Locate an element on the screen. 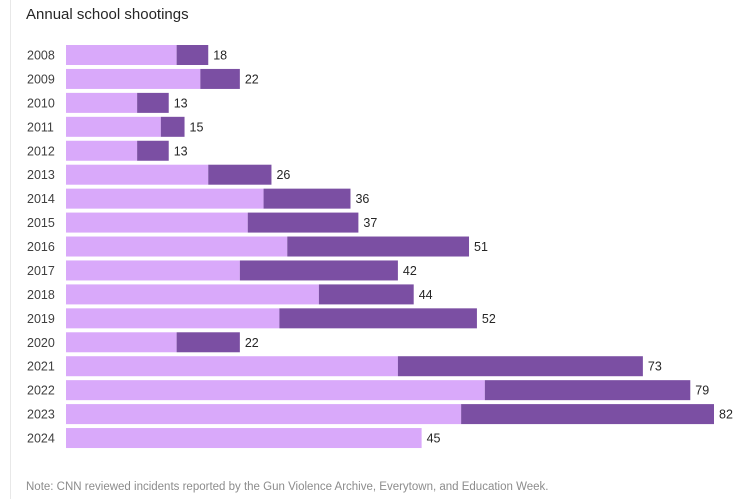 The width and height of the screenshot is (746, 499). value-label: 15 is located at coordinates (197, 127).